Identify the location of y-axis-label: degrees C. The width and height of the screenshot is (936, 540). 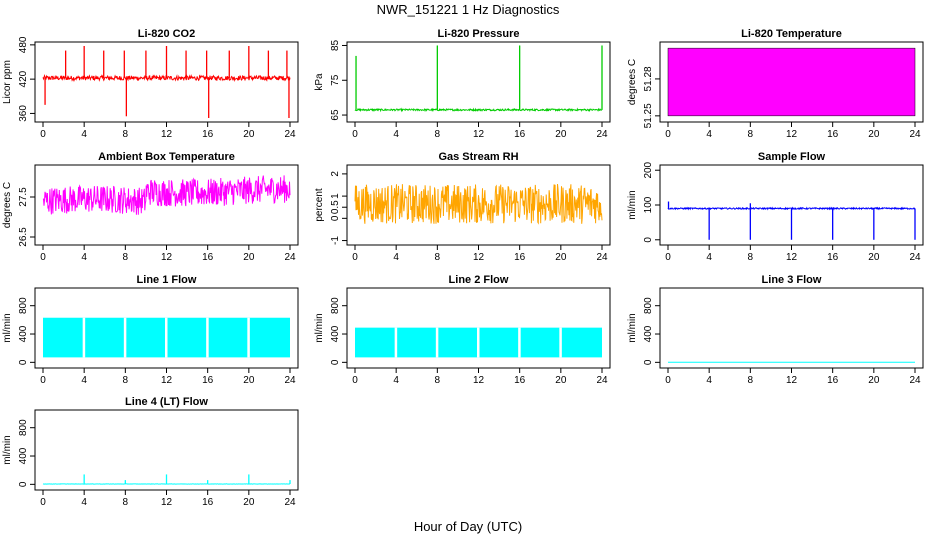
(7, 205).